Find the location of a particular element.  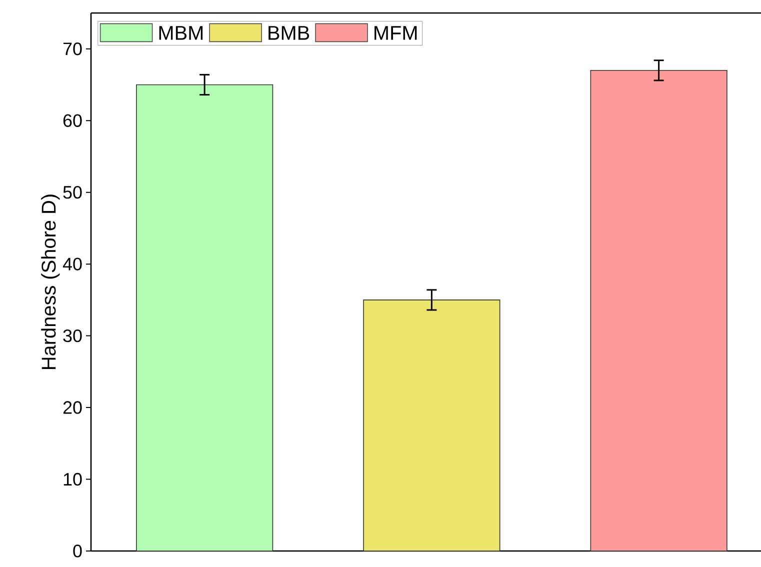

legend-label: MFM is located at coordinates (395, 33).